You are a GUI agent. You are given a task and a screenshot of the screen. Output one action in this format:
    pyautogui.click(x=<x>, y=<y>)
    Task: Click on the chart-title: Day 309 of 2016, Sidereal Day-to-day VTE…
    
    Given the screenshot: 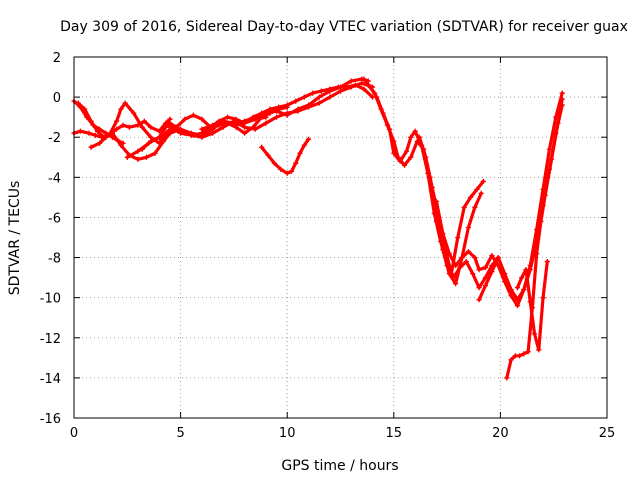 What is the action you would take?
    pyautogui.click(x=344, y=27)
    